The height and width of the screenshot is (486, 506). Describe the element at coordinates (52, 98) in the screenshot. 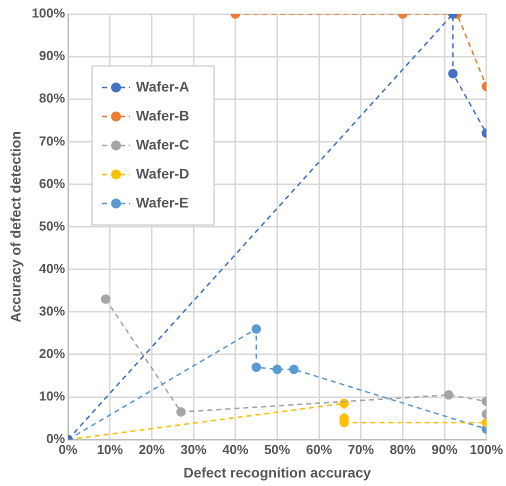

I see `y-tick-label: 80%` at that location.